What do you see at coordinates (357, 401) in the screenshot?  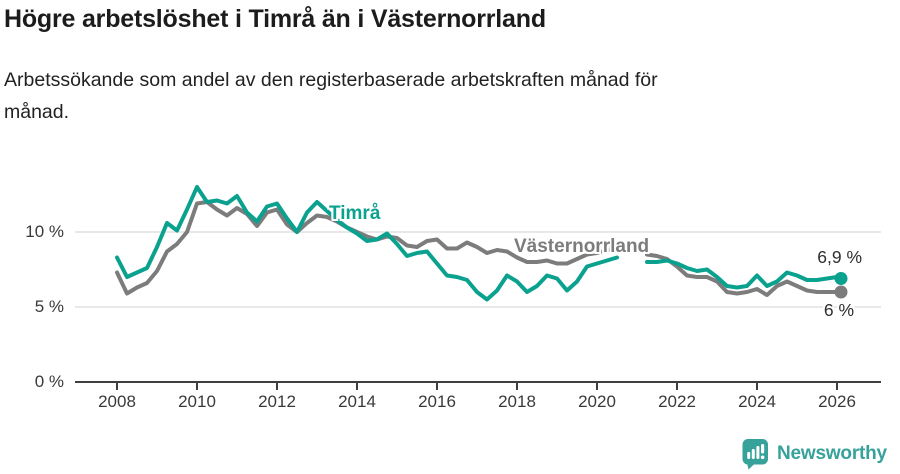 I see `x-axis-tick-label: 2014` at bounding box center [357, 401].